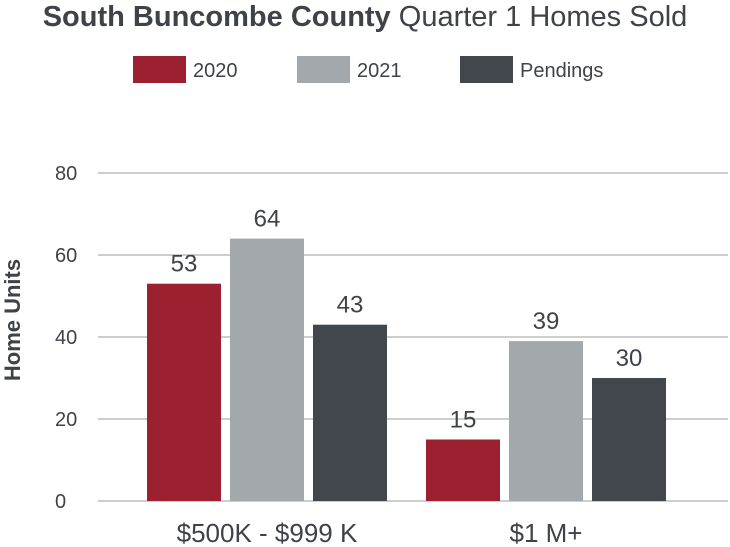 This screenshot has height=547, width=730. I want to click on data-label-1-2: 30, so click(629, 358).